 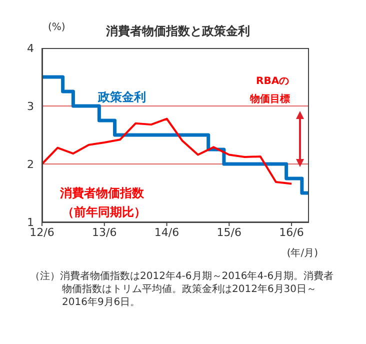 What do you see at coordinates (291, 232) in the screenshot?
I see `x-tick-label: 16/6` at bounding box center [291, 232].